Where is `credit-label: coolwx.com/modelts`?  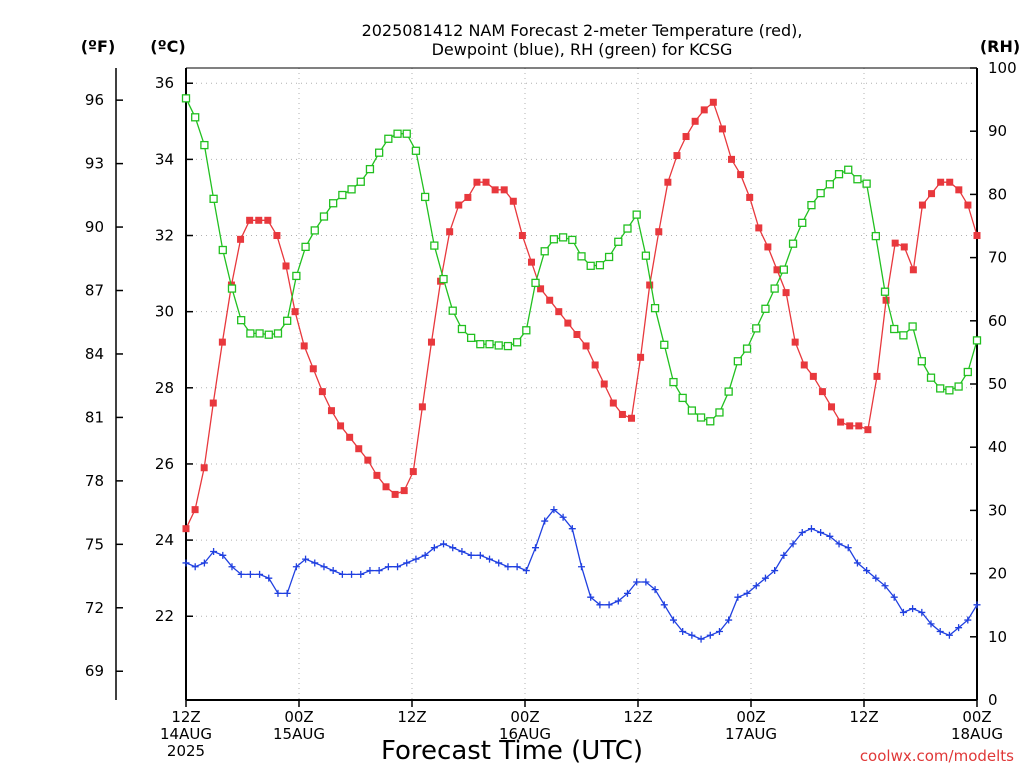
credit-label: coolwx.com/modelts is located at coordinates (937, 756).